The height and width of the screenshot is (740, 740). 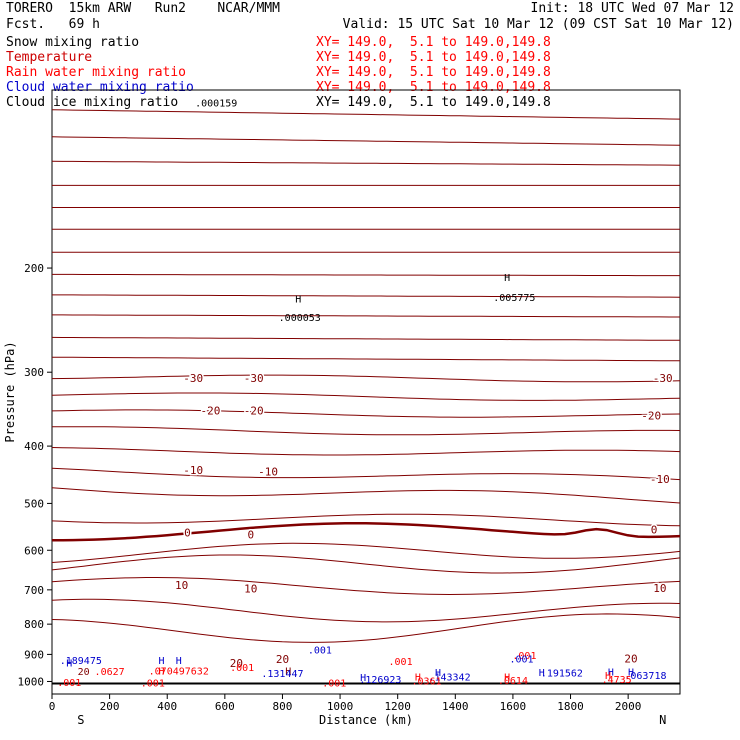 What do you see at coordinates (34, 503) in the screenshot?
I see `y-tick-label: 500` at bounding box center [34, 503].